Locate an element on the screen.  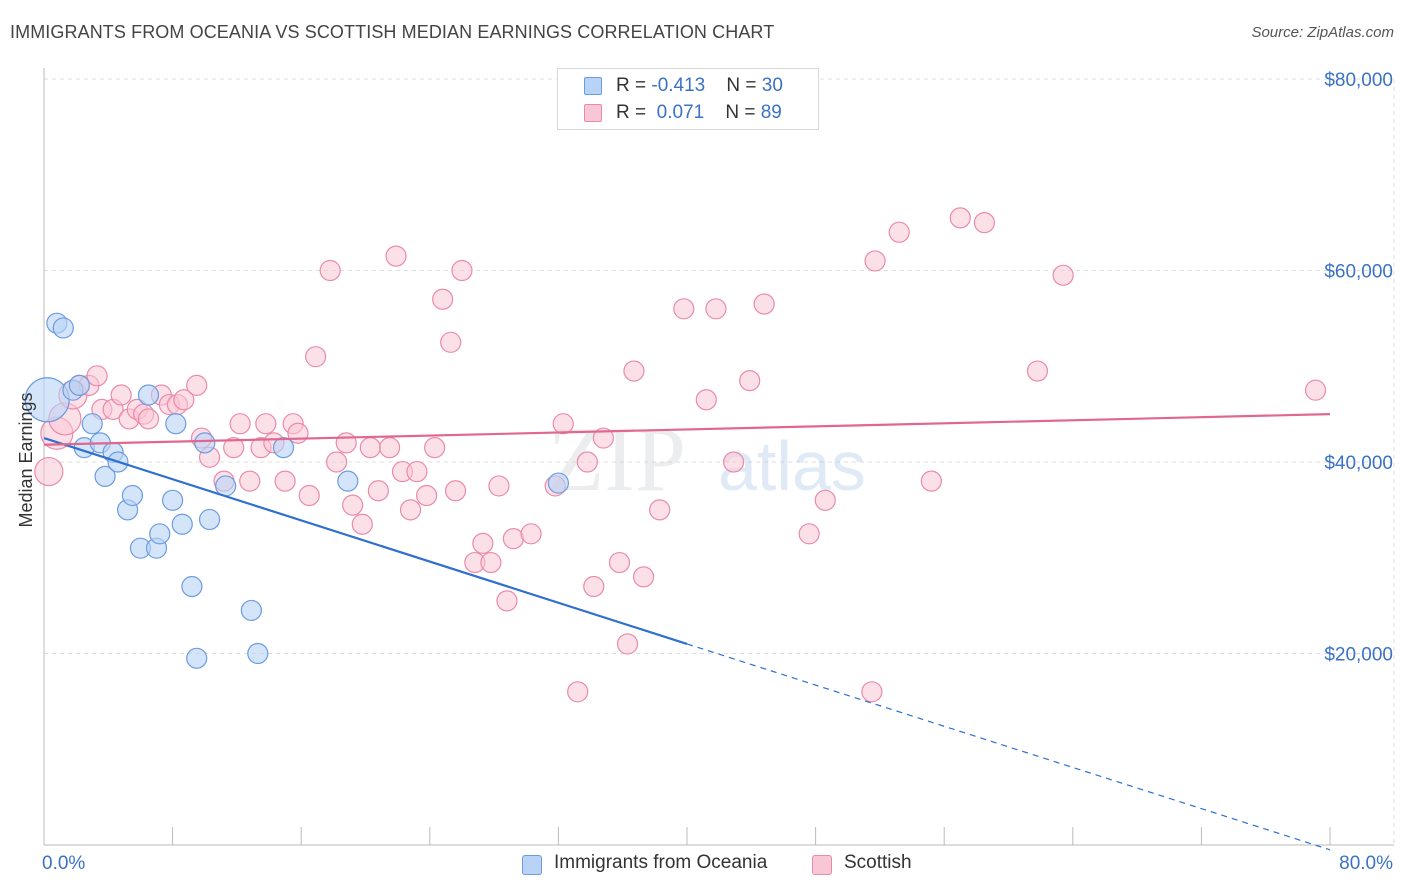
legend-label-oceania: Immigrants from Oceania is located at coordinates (661, 862).